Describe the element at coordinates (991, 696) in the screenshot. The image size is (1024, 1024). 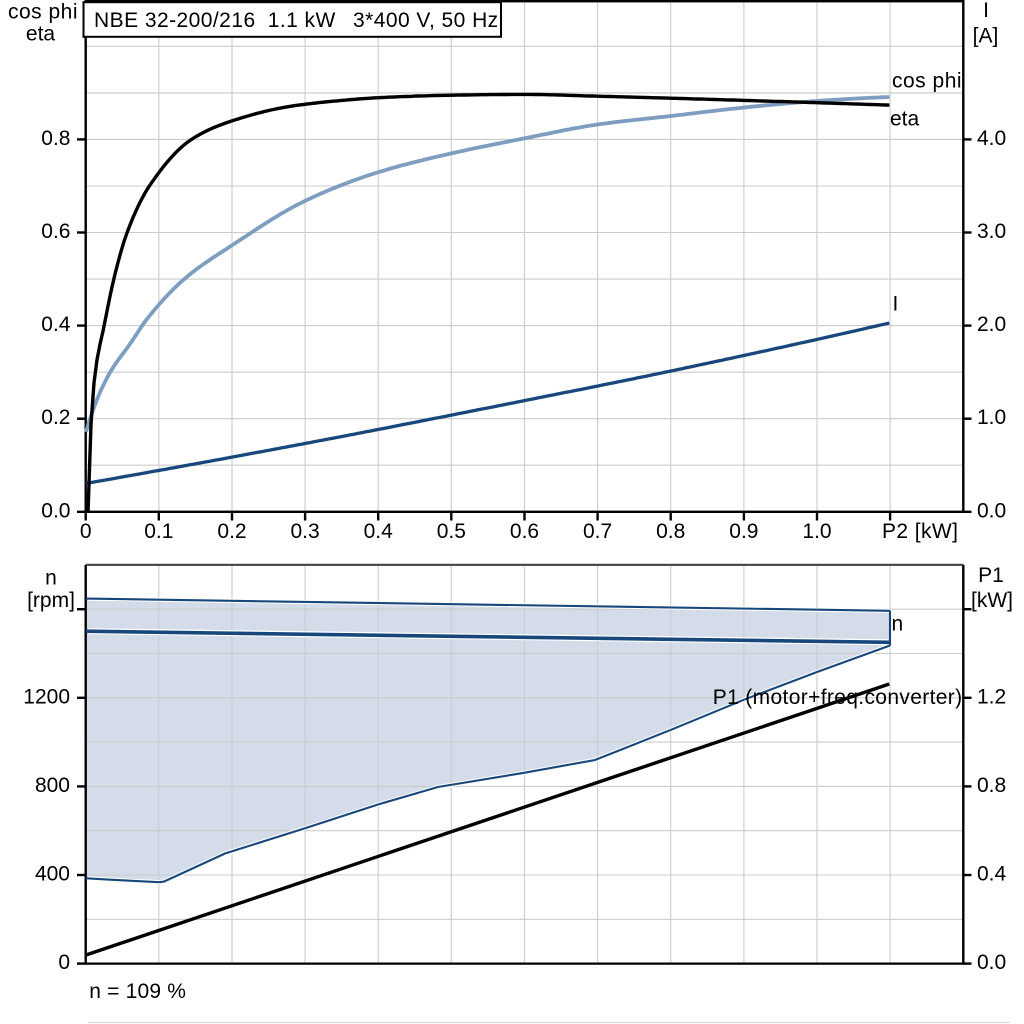
I see `svg-text: 1.2` at that location.